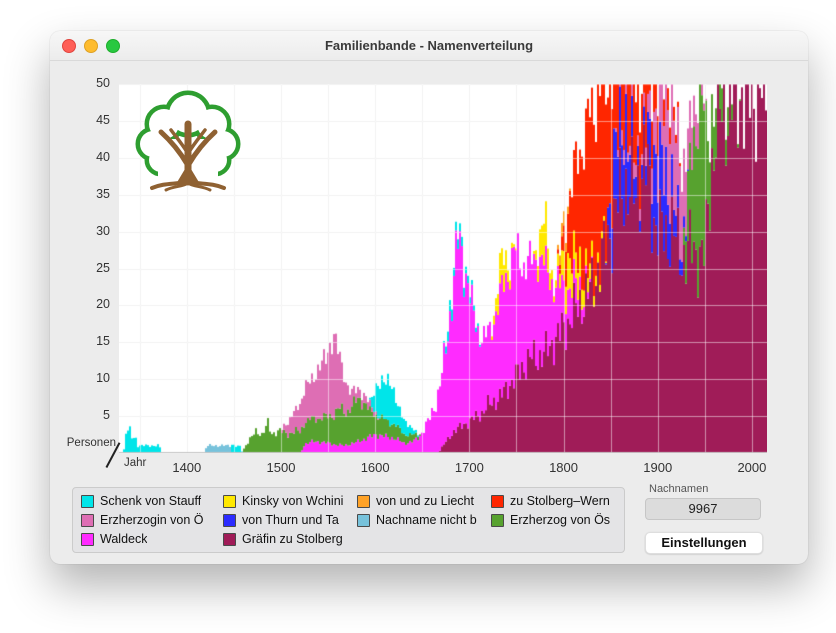  Describe the element at coordinates (752, 467) in the screenshot. I see `x-tick-label: 2000` at that location.